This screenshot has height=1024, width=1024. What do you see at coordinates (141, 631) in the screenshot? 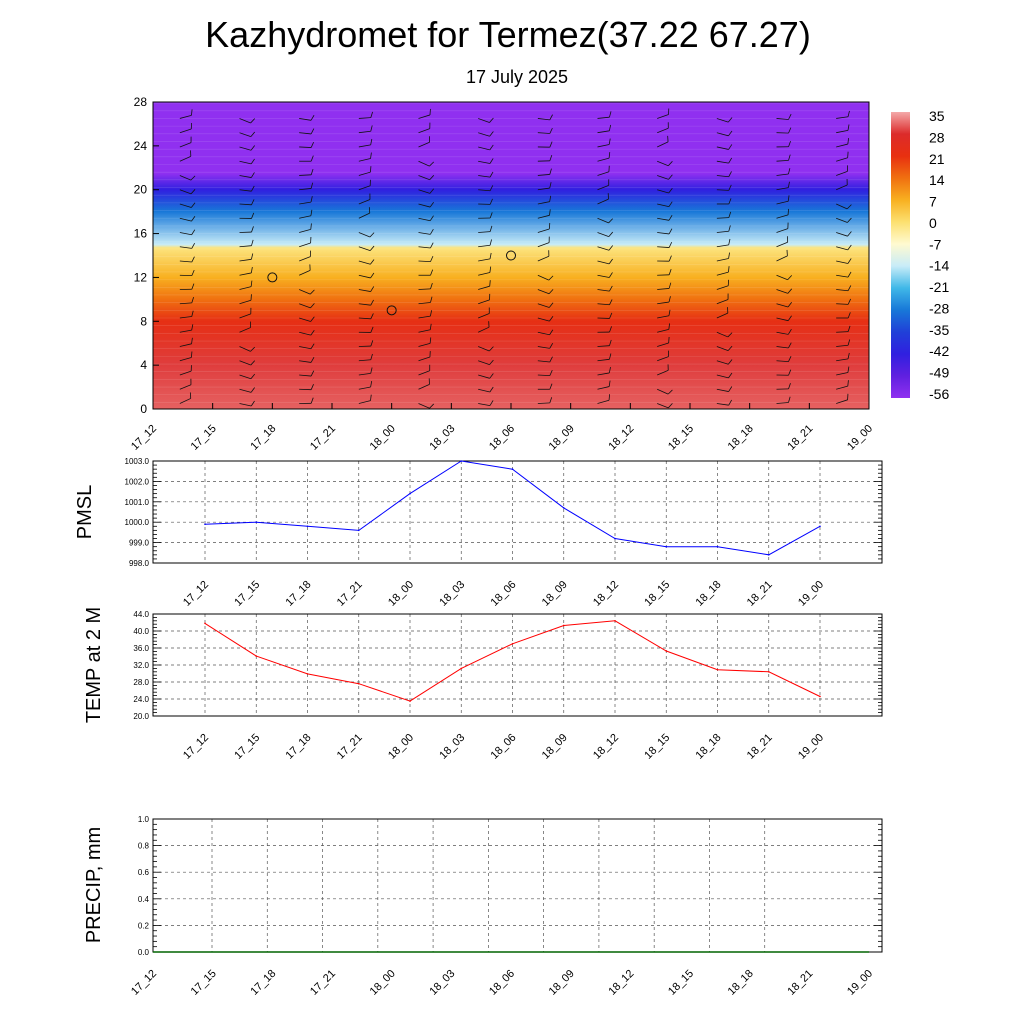
I see `y-tick-label: 40.0` at bounding box center [141, 631].